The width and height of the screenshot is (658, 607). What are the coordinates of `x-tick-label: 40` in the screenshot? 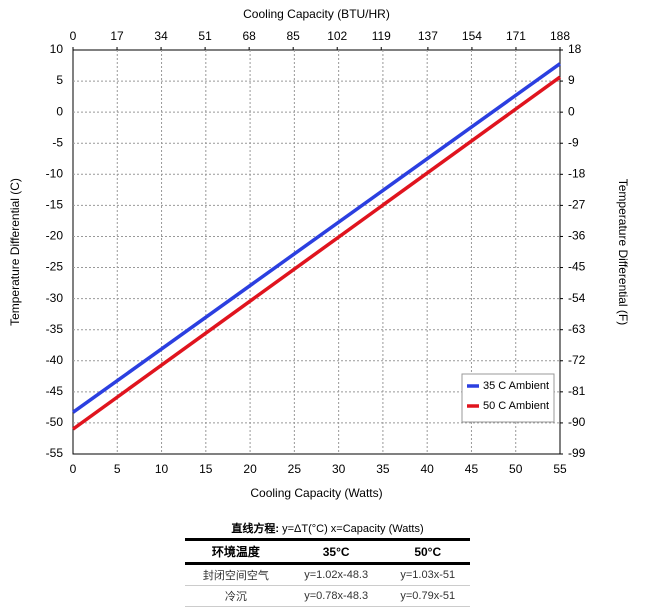 It's located at (428, 469).